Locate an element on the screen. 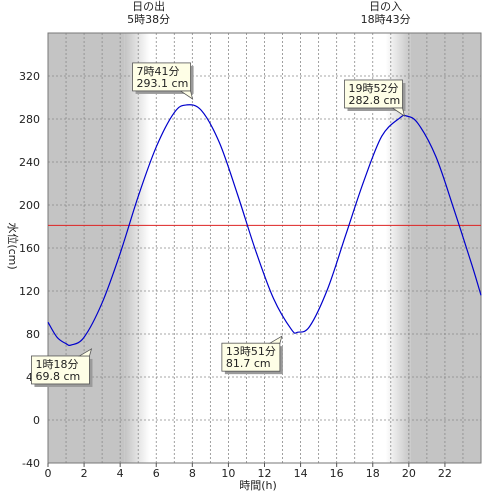  x-tick-label: 10 is located at coordinates (228, 473).